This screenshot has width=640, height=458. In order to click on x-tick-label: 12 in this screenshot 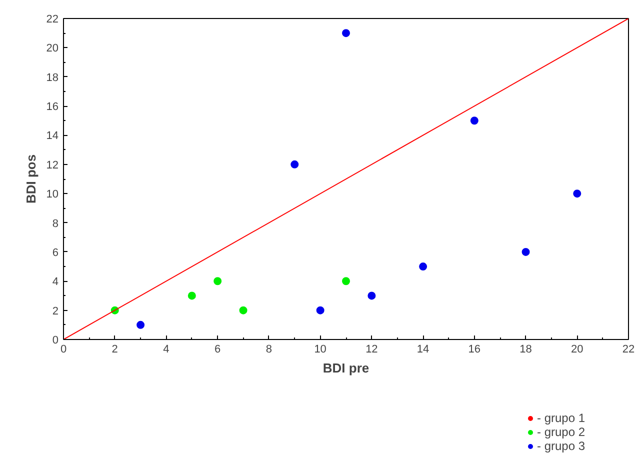, I will do `click(372, 350)`.